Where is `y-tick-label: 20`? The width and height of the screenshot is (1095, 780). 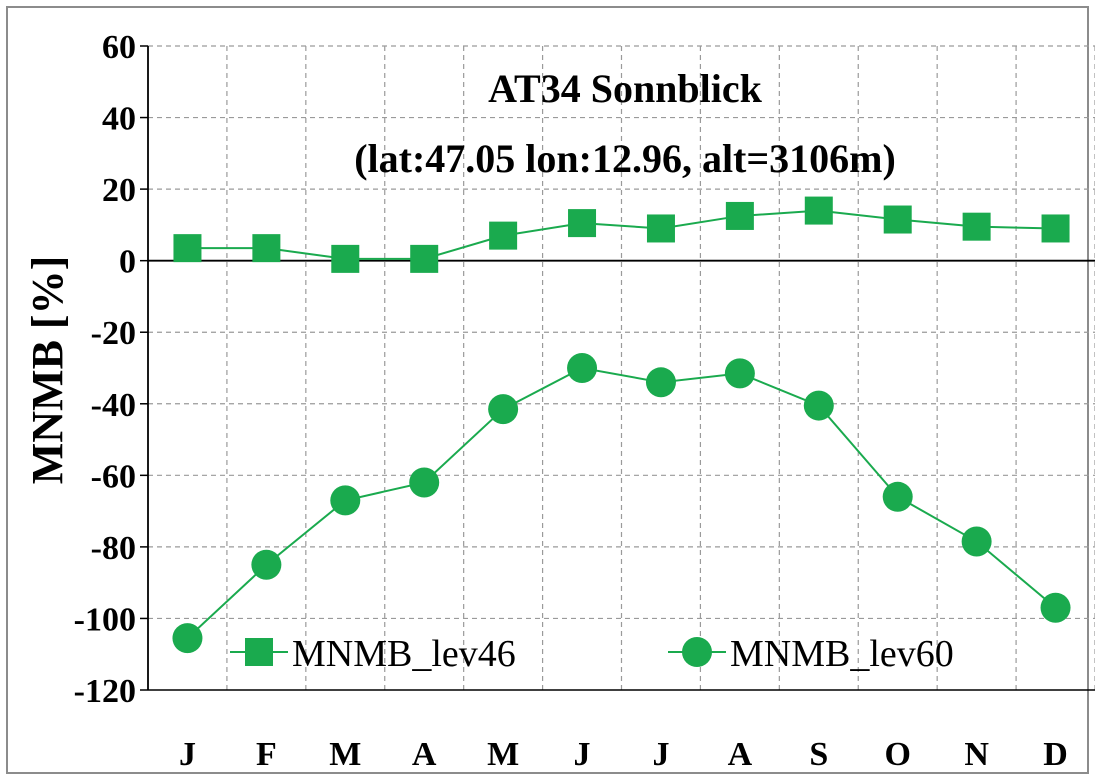
y-tick-label: 20 is located at coordinates (119, 190).